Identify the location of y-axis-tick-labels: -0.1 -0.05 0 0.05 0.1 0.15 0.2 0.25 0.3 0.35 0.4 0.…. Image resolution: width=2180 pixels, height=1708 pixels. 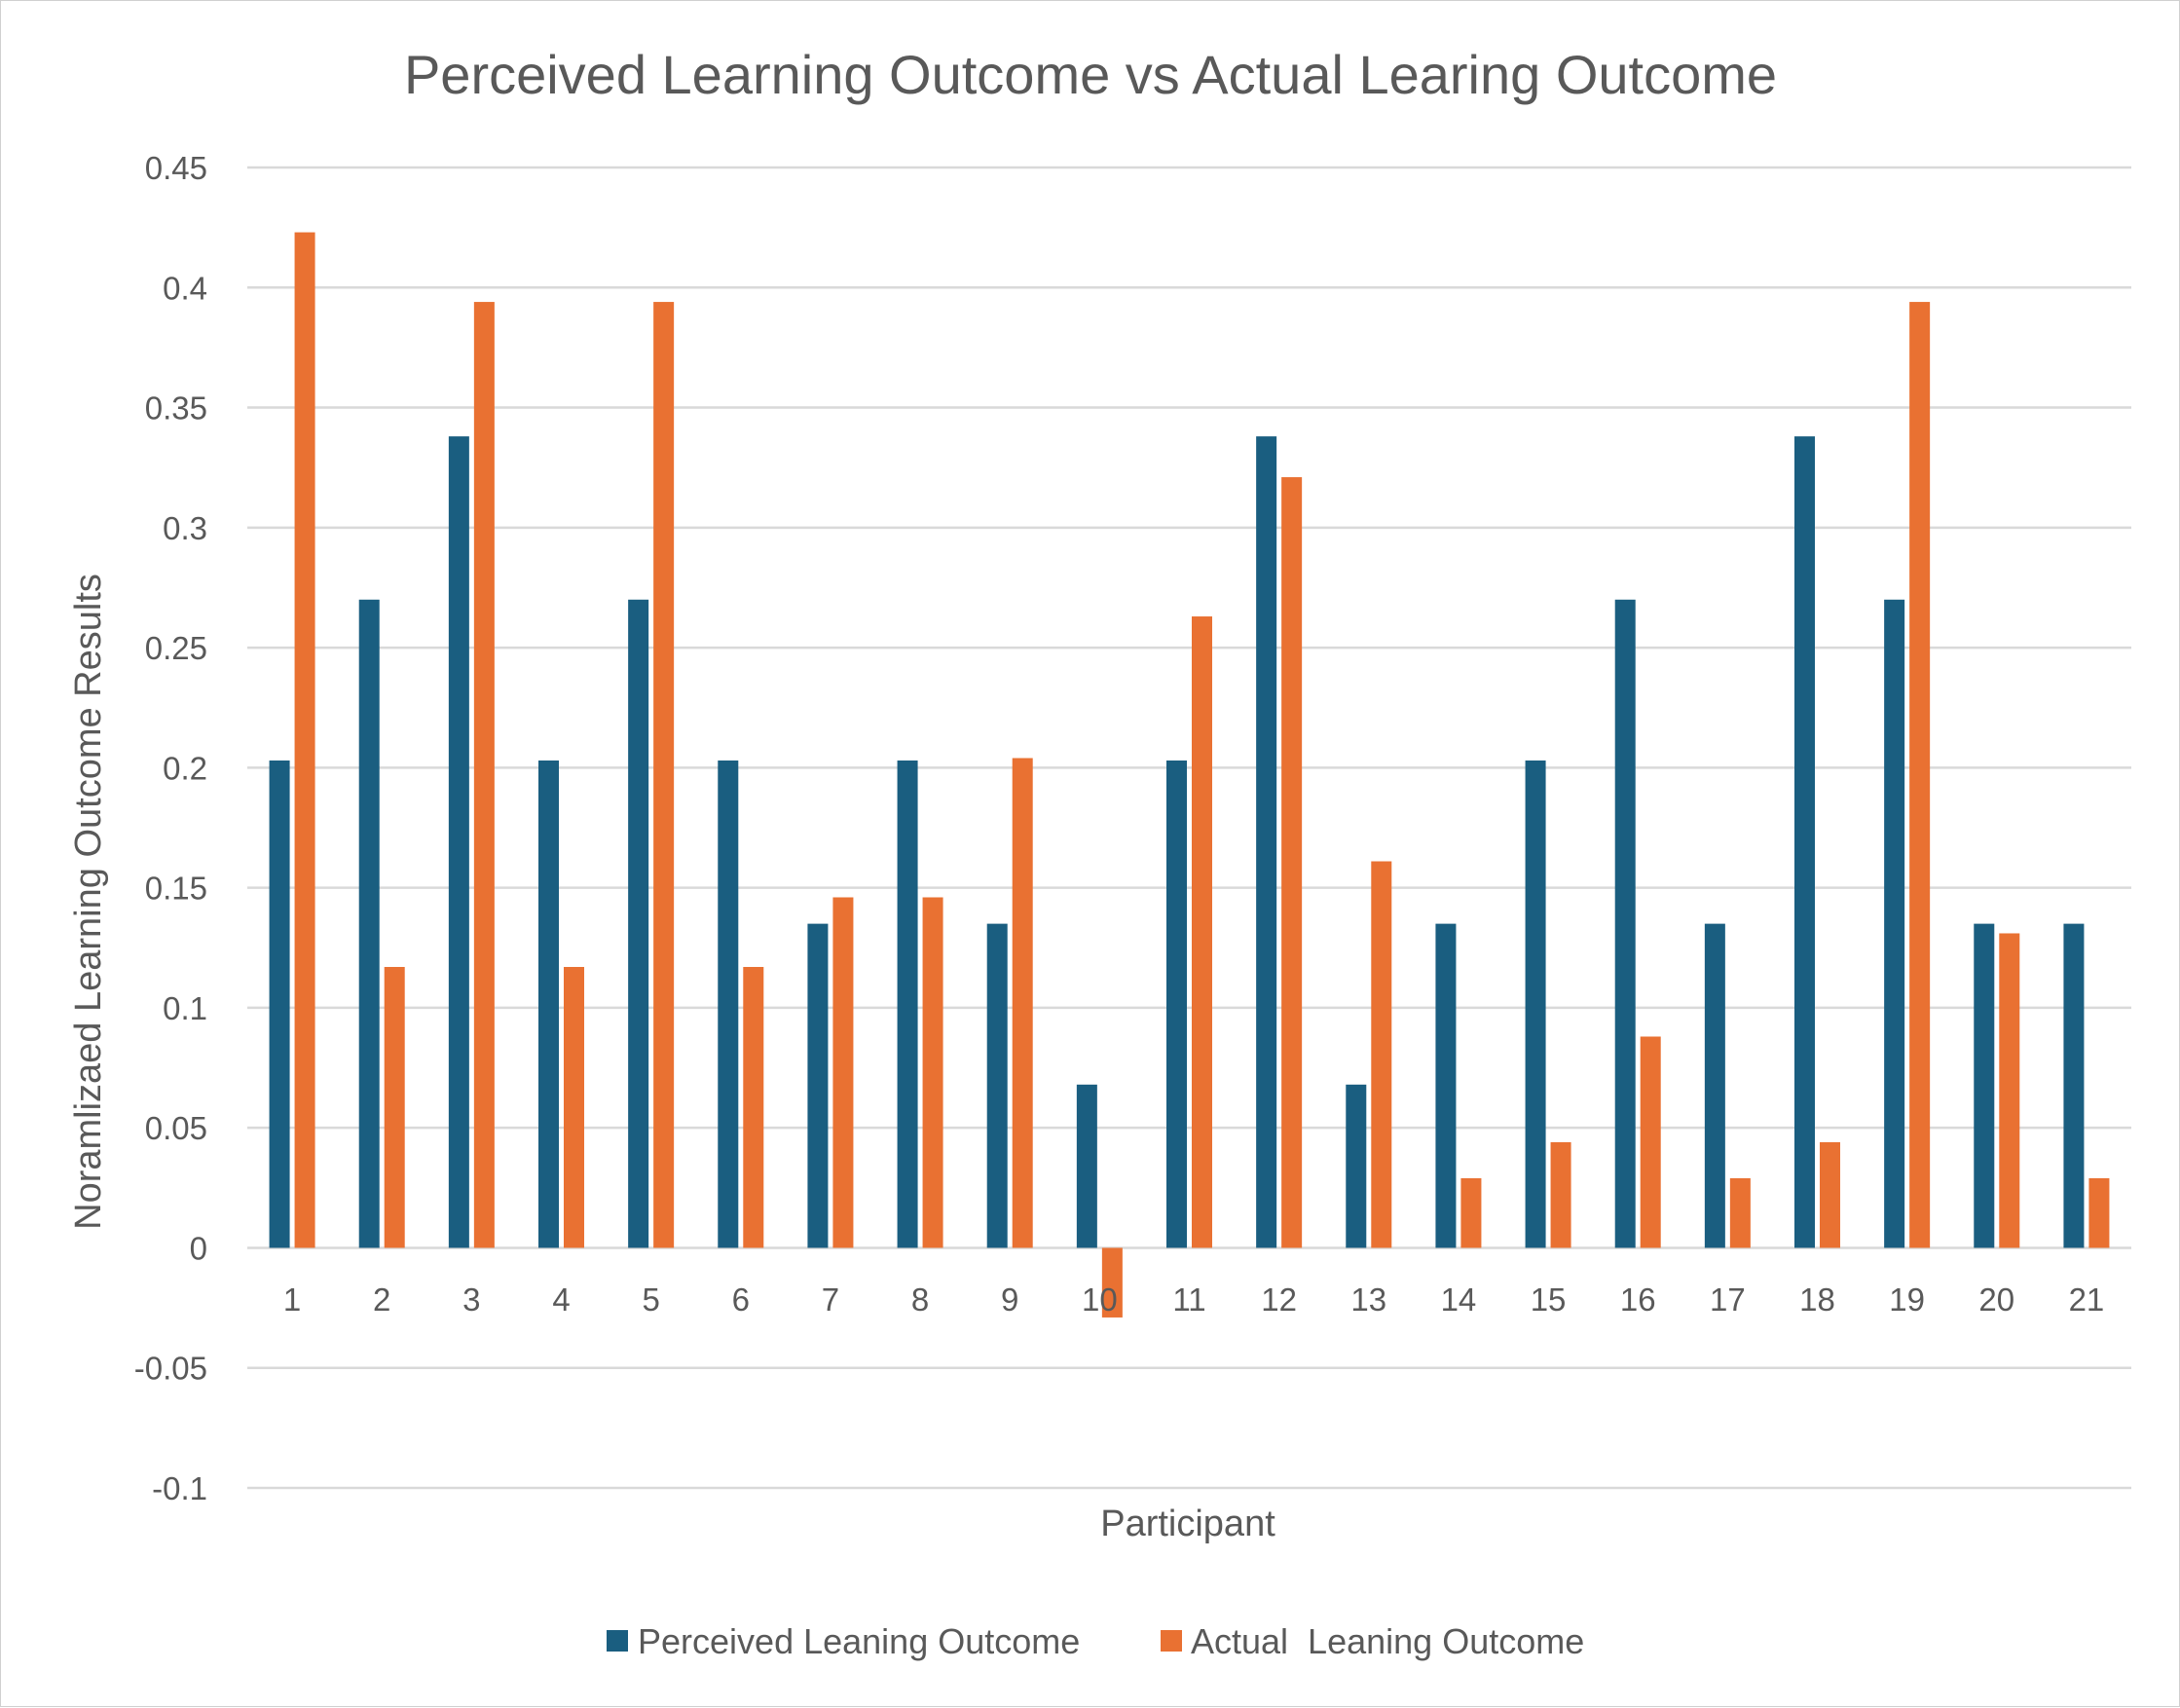
(170, 828).